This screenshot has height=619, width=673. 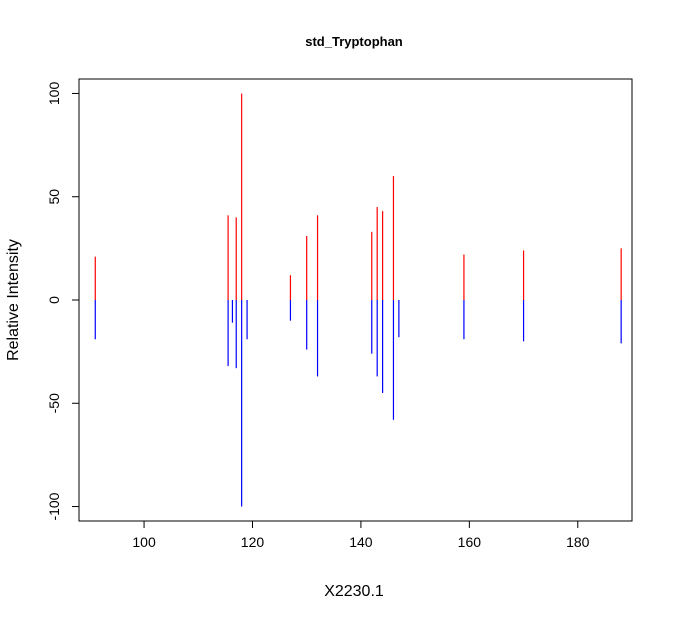 What do you see at coordinates (54, 403) in the screenshot?
I see `y-tick-label: -50` at bounding box center [54, 403].